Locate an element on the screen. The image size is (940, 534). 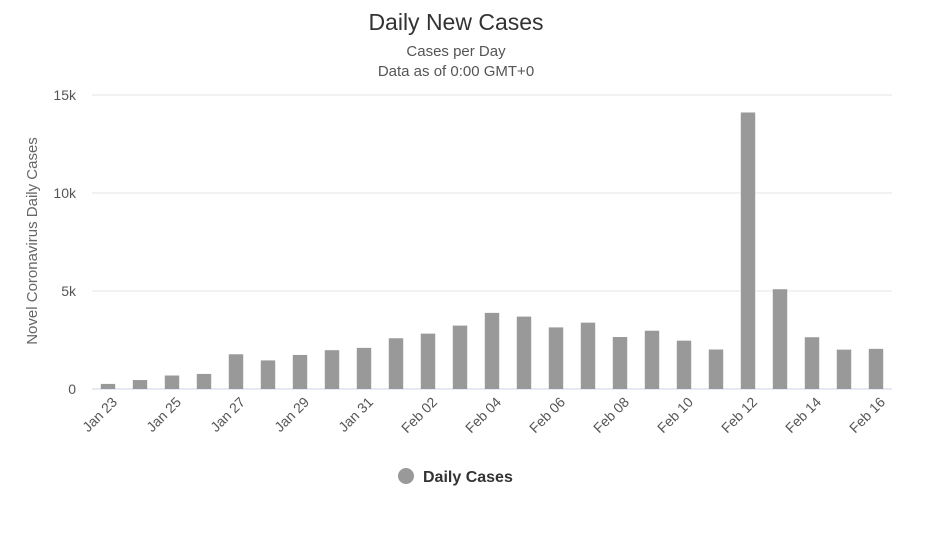
y-tick-label: 5k is located at coordinates (69, 291).